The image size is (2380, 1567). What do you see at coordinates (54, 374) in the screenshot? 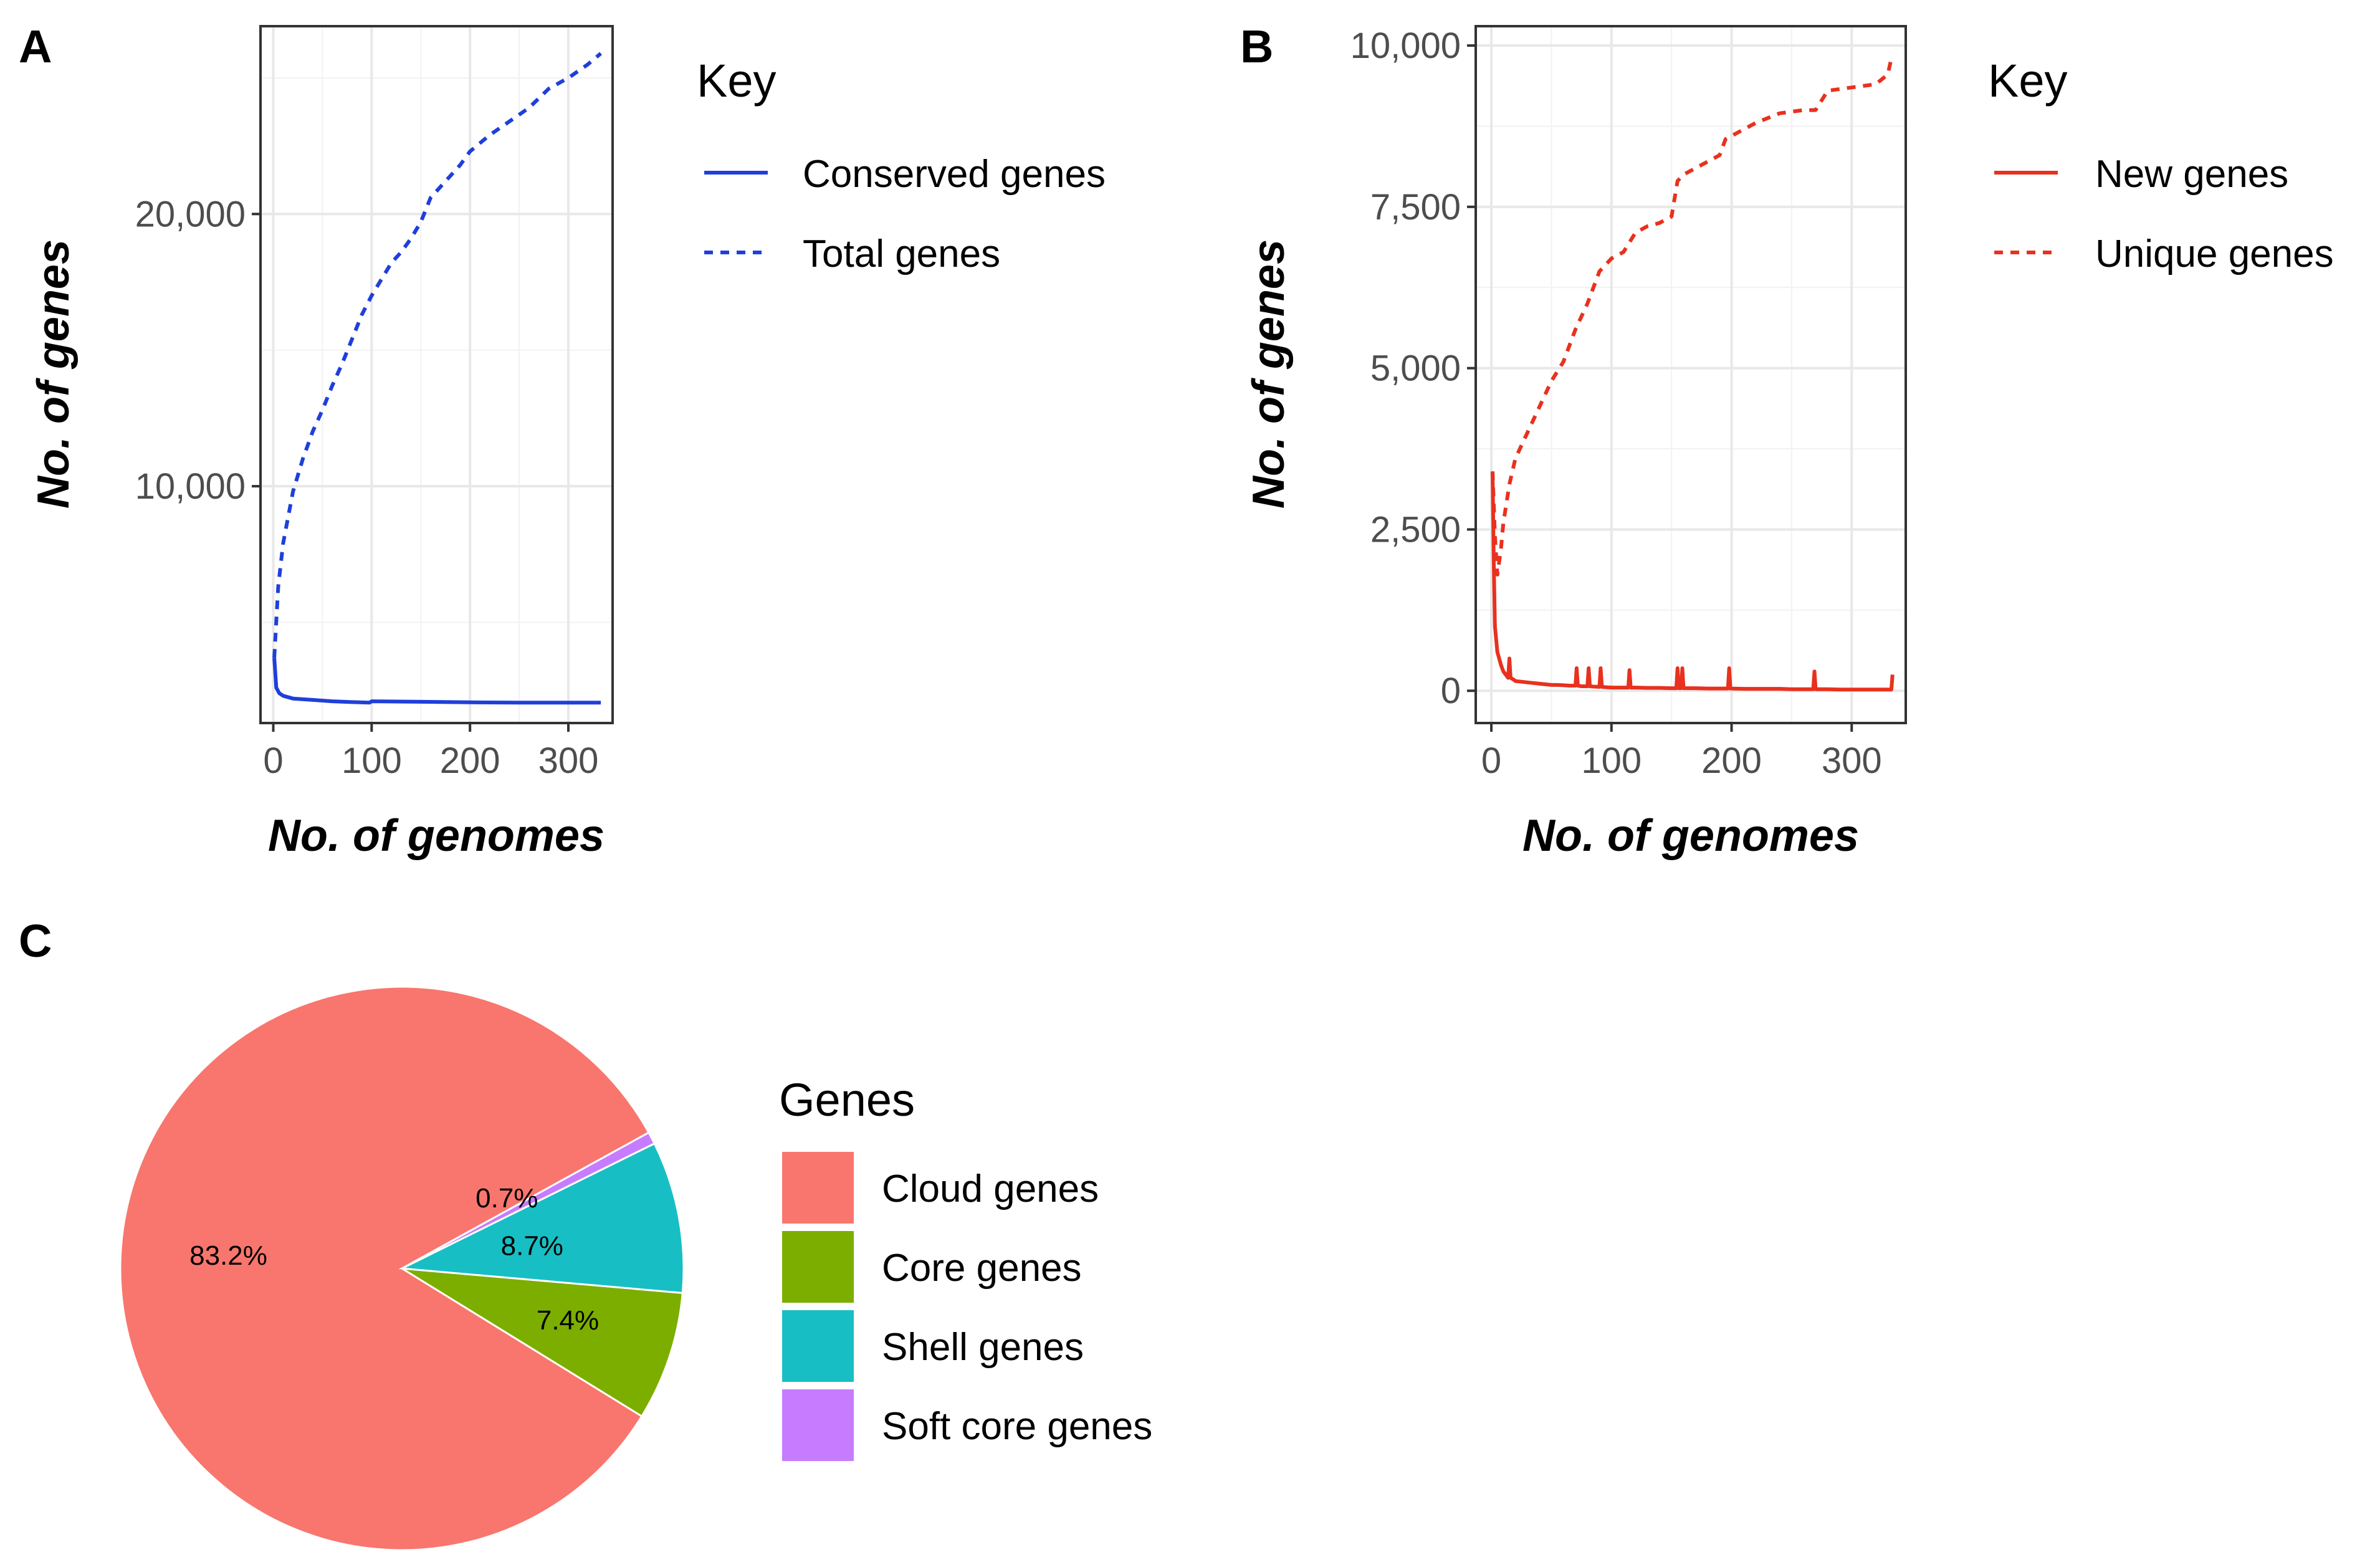
I see `panel-a-y-axis-title: No. of genes` at bounding box center [54, 374].